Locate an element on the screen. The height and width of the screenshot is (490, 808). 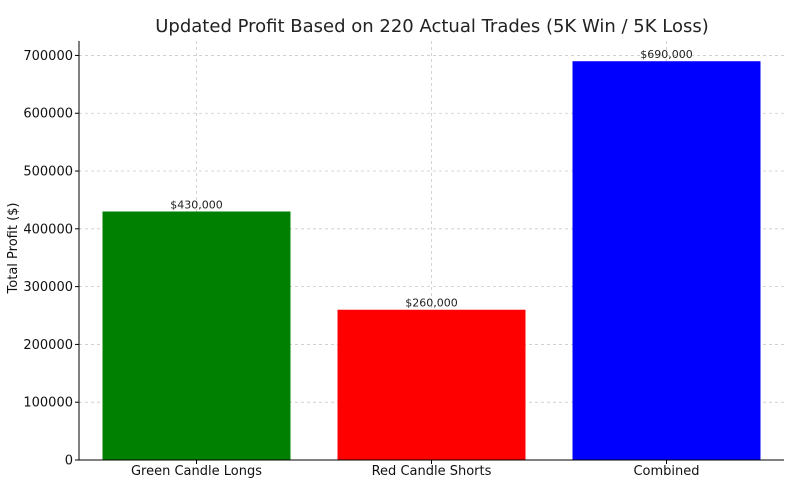
y-tick-label: 200000 is located at coordinates (48, 345).